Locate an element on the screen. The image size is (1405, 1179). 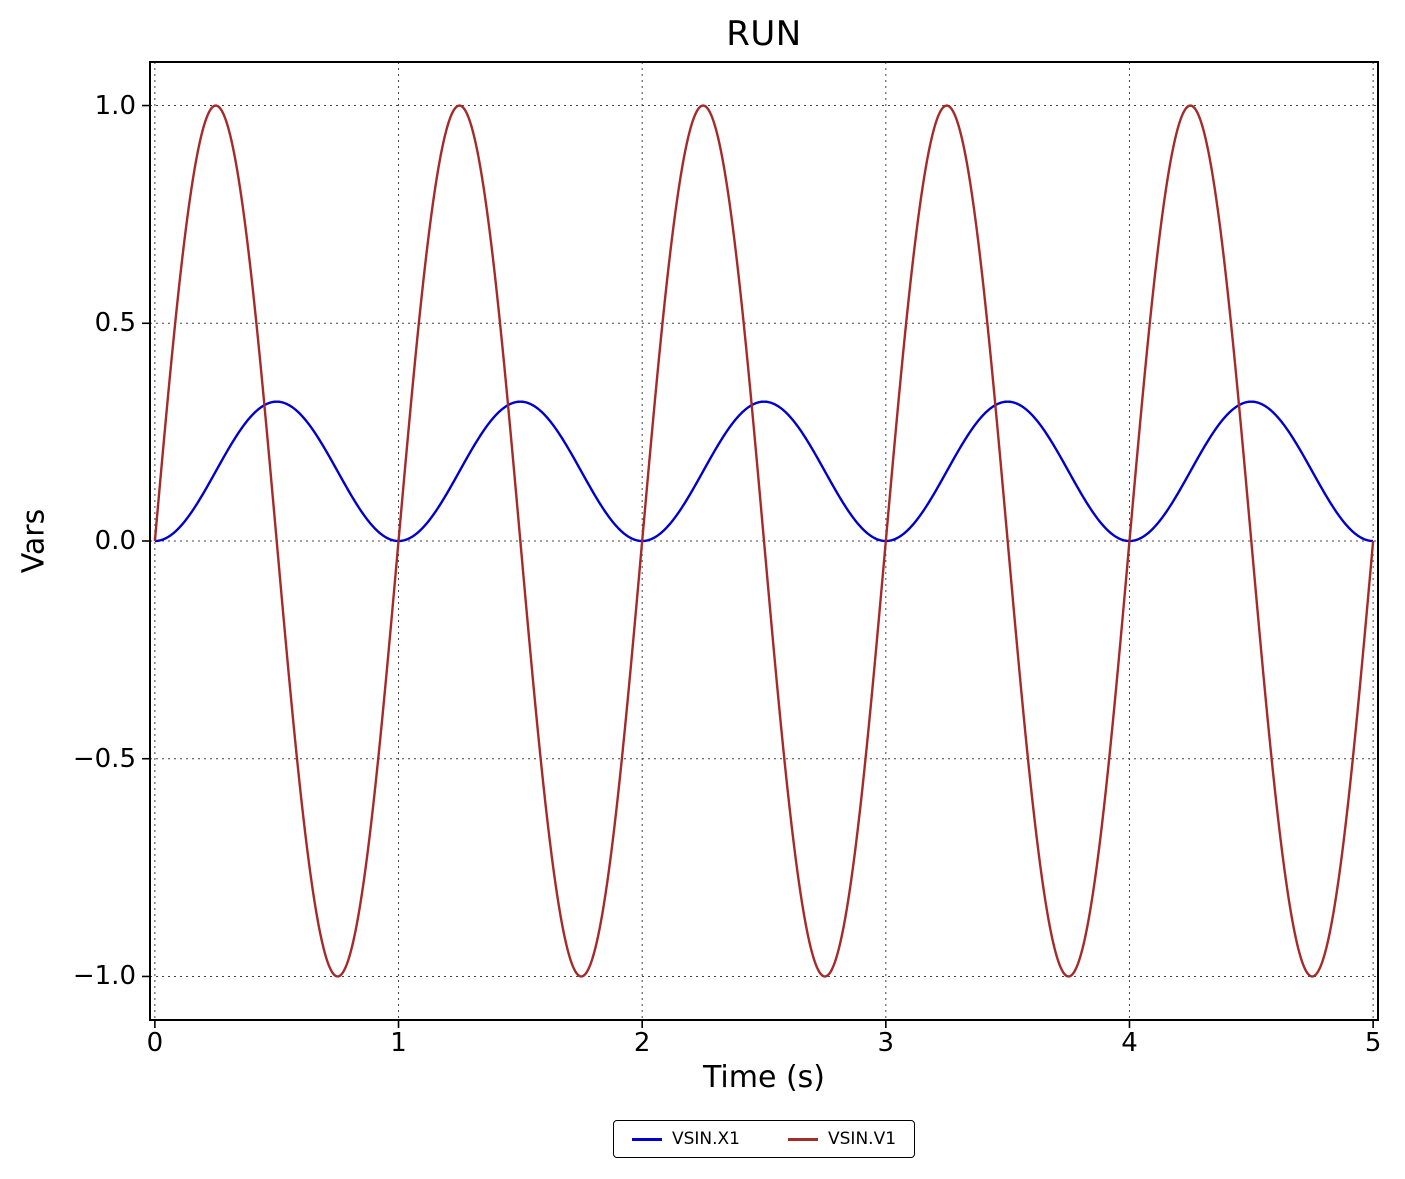
y-tick-label: 0.0 is located at coordinates (115, 541).